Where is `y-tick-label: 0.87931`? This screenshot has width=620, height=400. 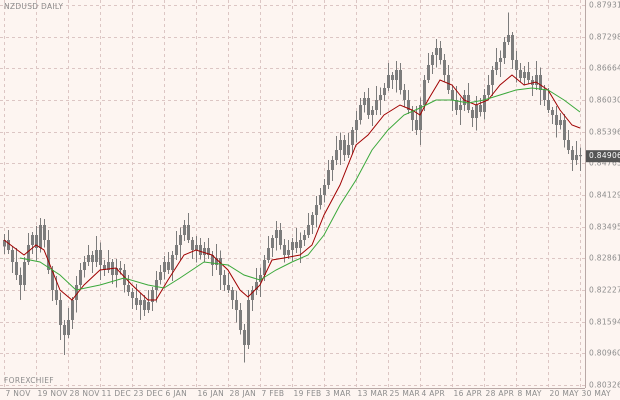 y-tick-label: 0.87931 is located at coordinates (604, 5).